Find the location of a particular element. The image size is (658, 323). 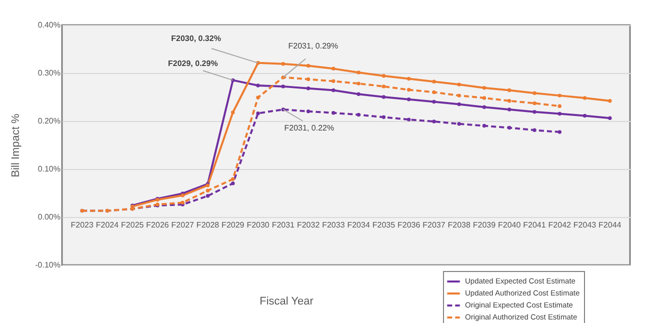

x-tick-label: F2035 is located at coordinates (384, 225).